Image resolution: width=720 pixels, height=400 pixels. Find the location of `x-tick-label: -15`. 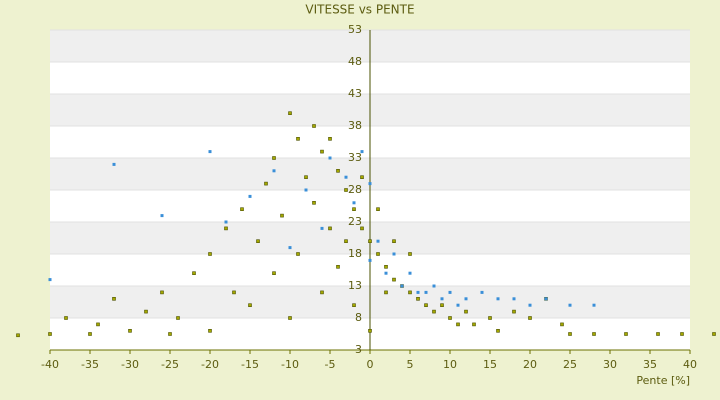

x-tick-label: -15 is located at coordinates (250, 364).